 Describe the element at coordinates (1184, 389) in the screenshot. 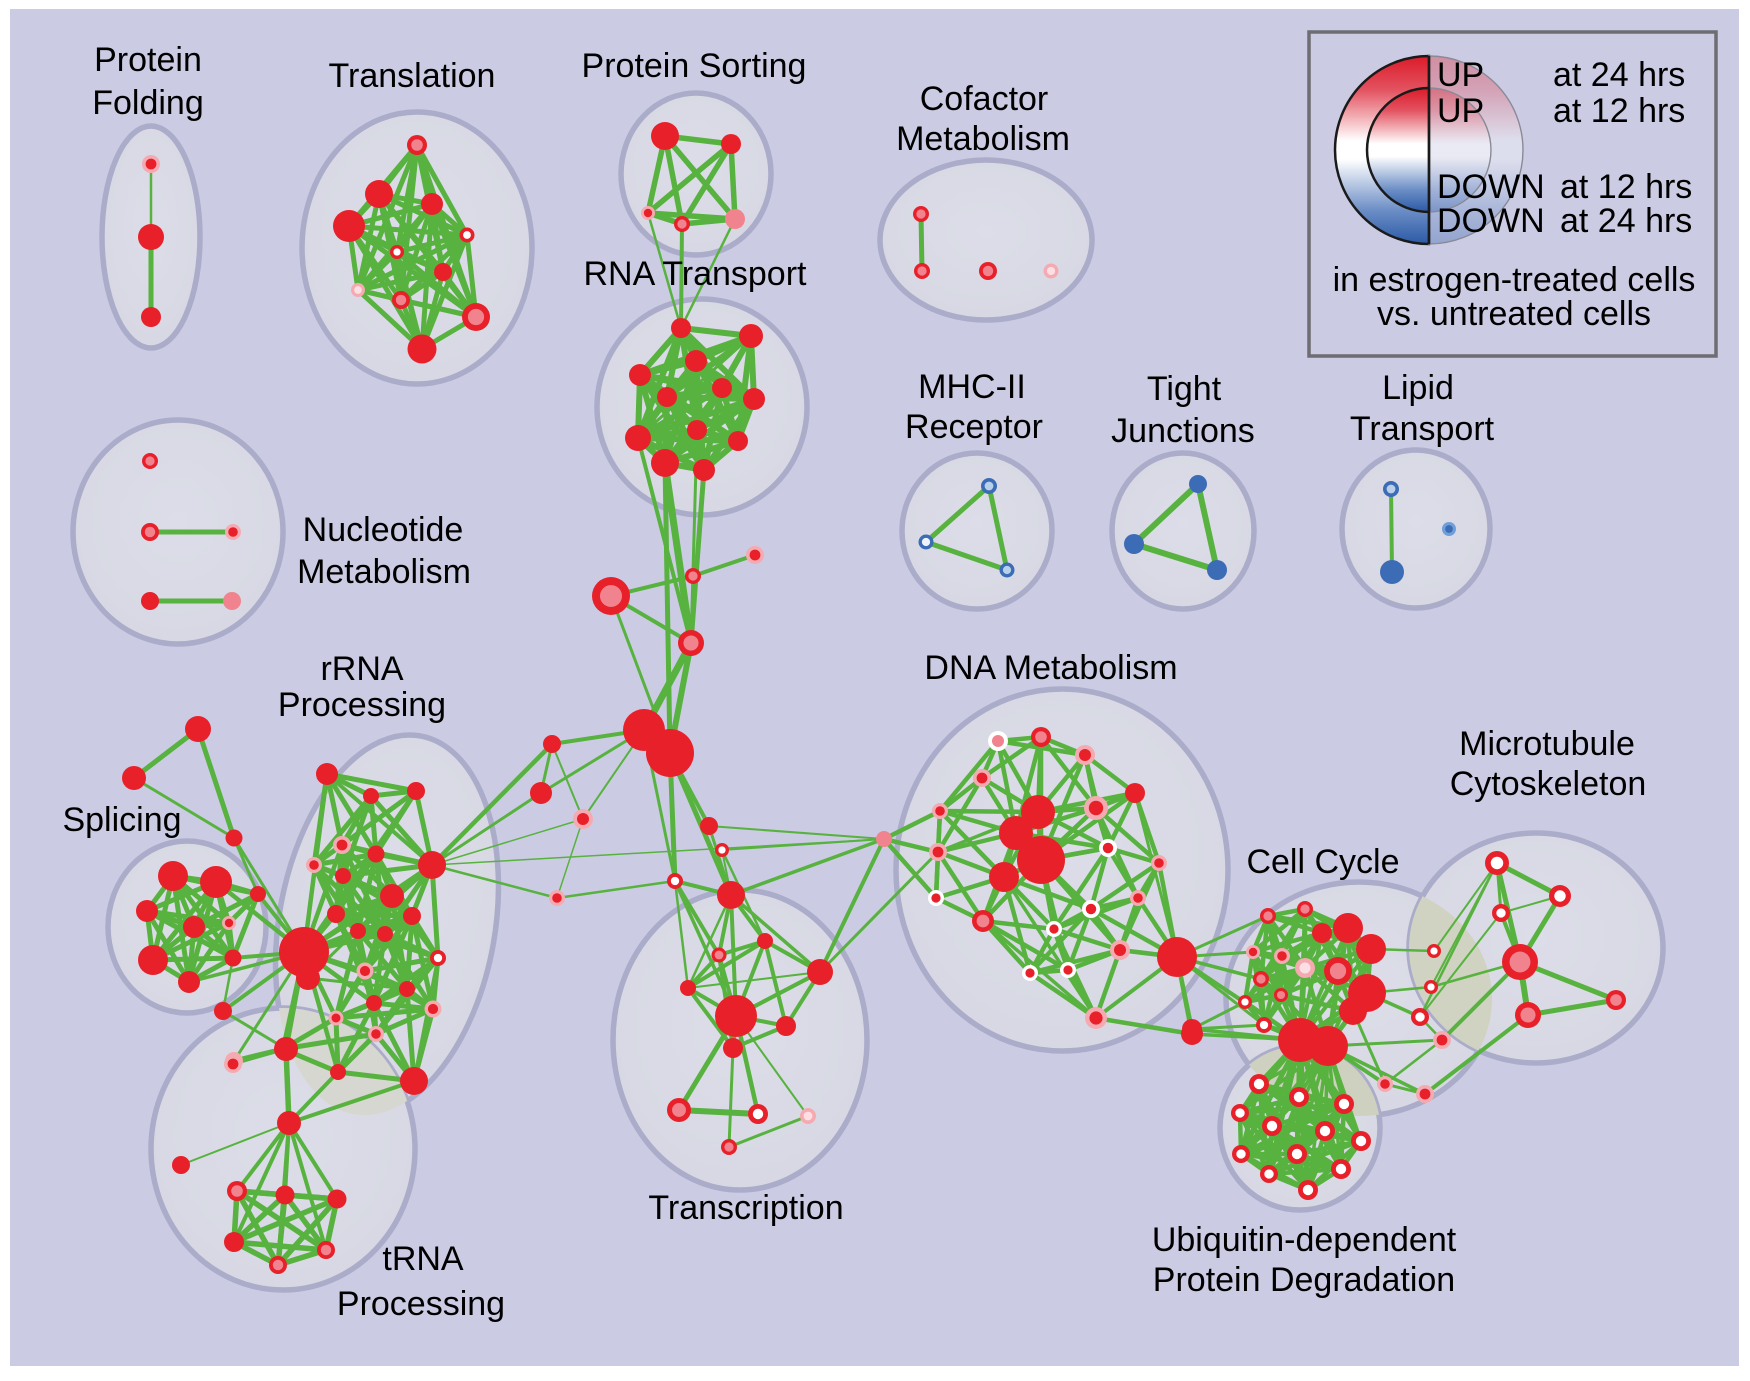

I see `svg-text: Tight` at that location.